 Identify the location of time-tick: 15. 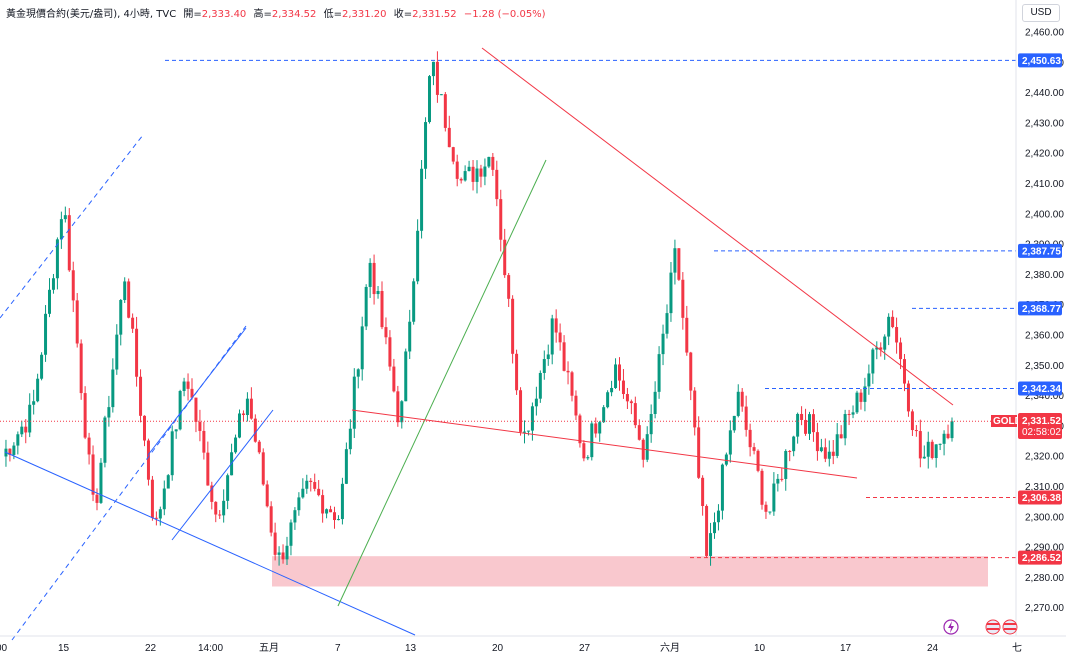
(64, 648).